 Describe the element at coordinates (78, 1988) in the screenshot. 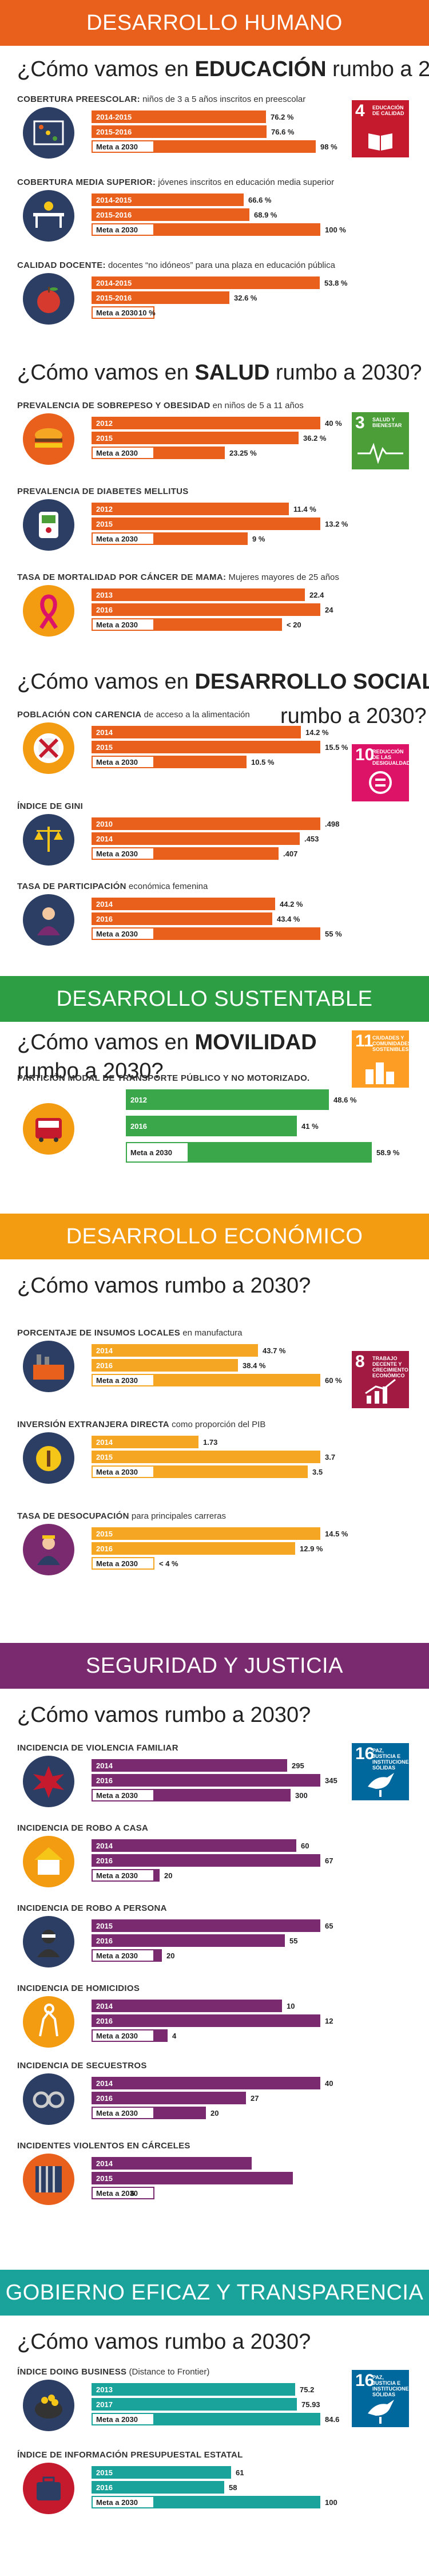

I see `indicator-title-homicidios: INCIDENCIA DE HOMICIDIOS` at that location.